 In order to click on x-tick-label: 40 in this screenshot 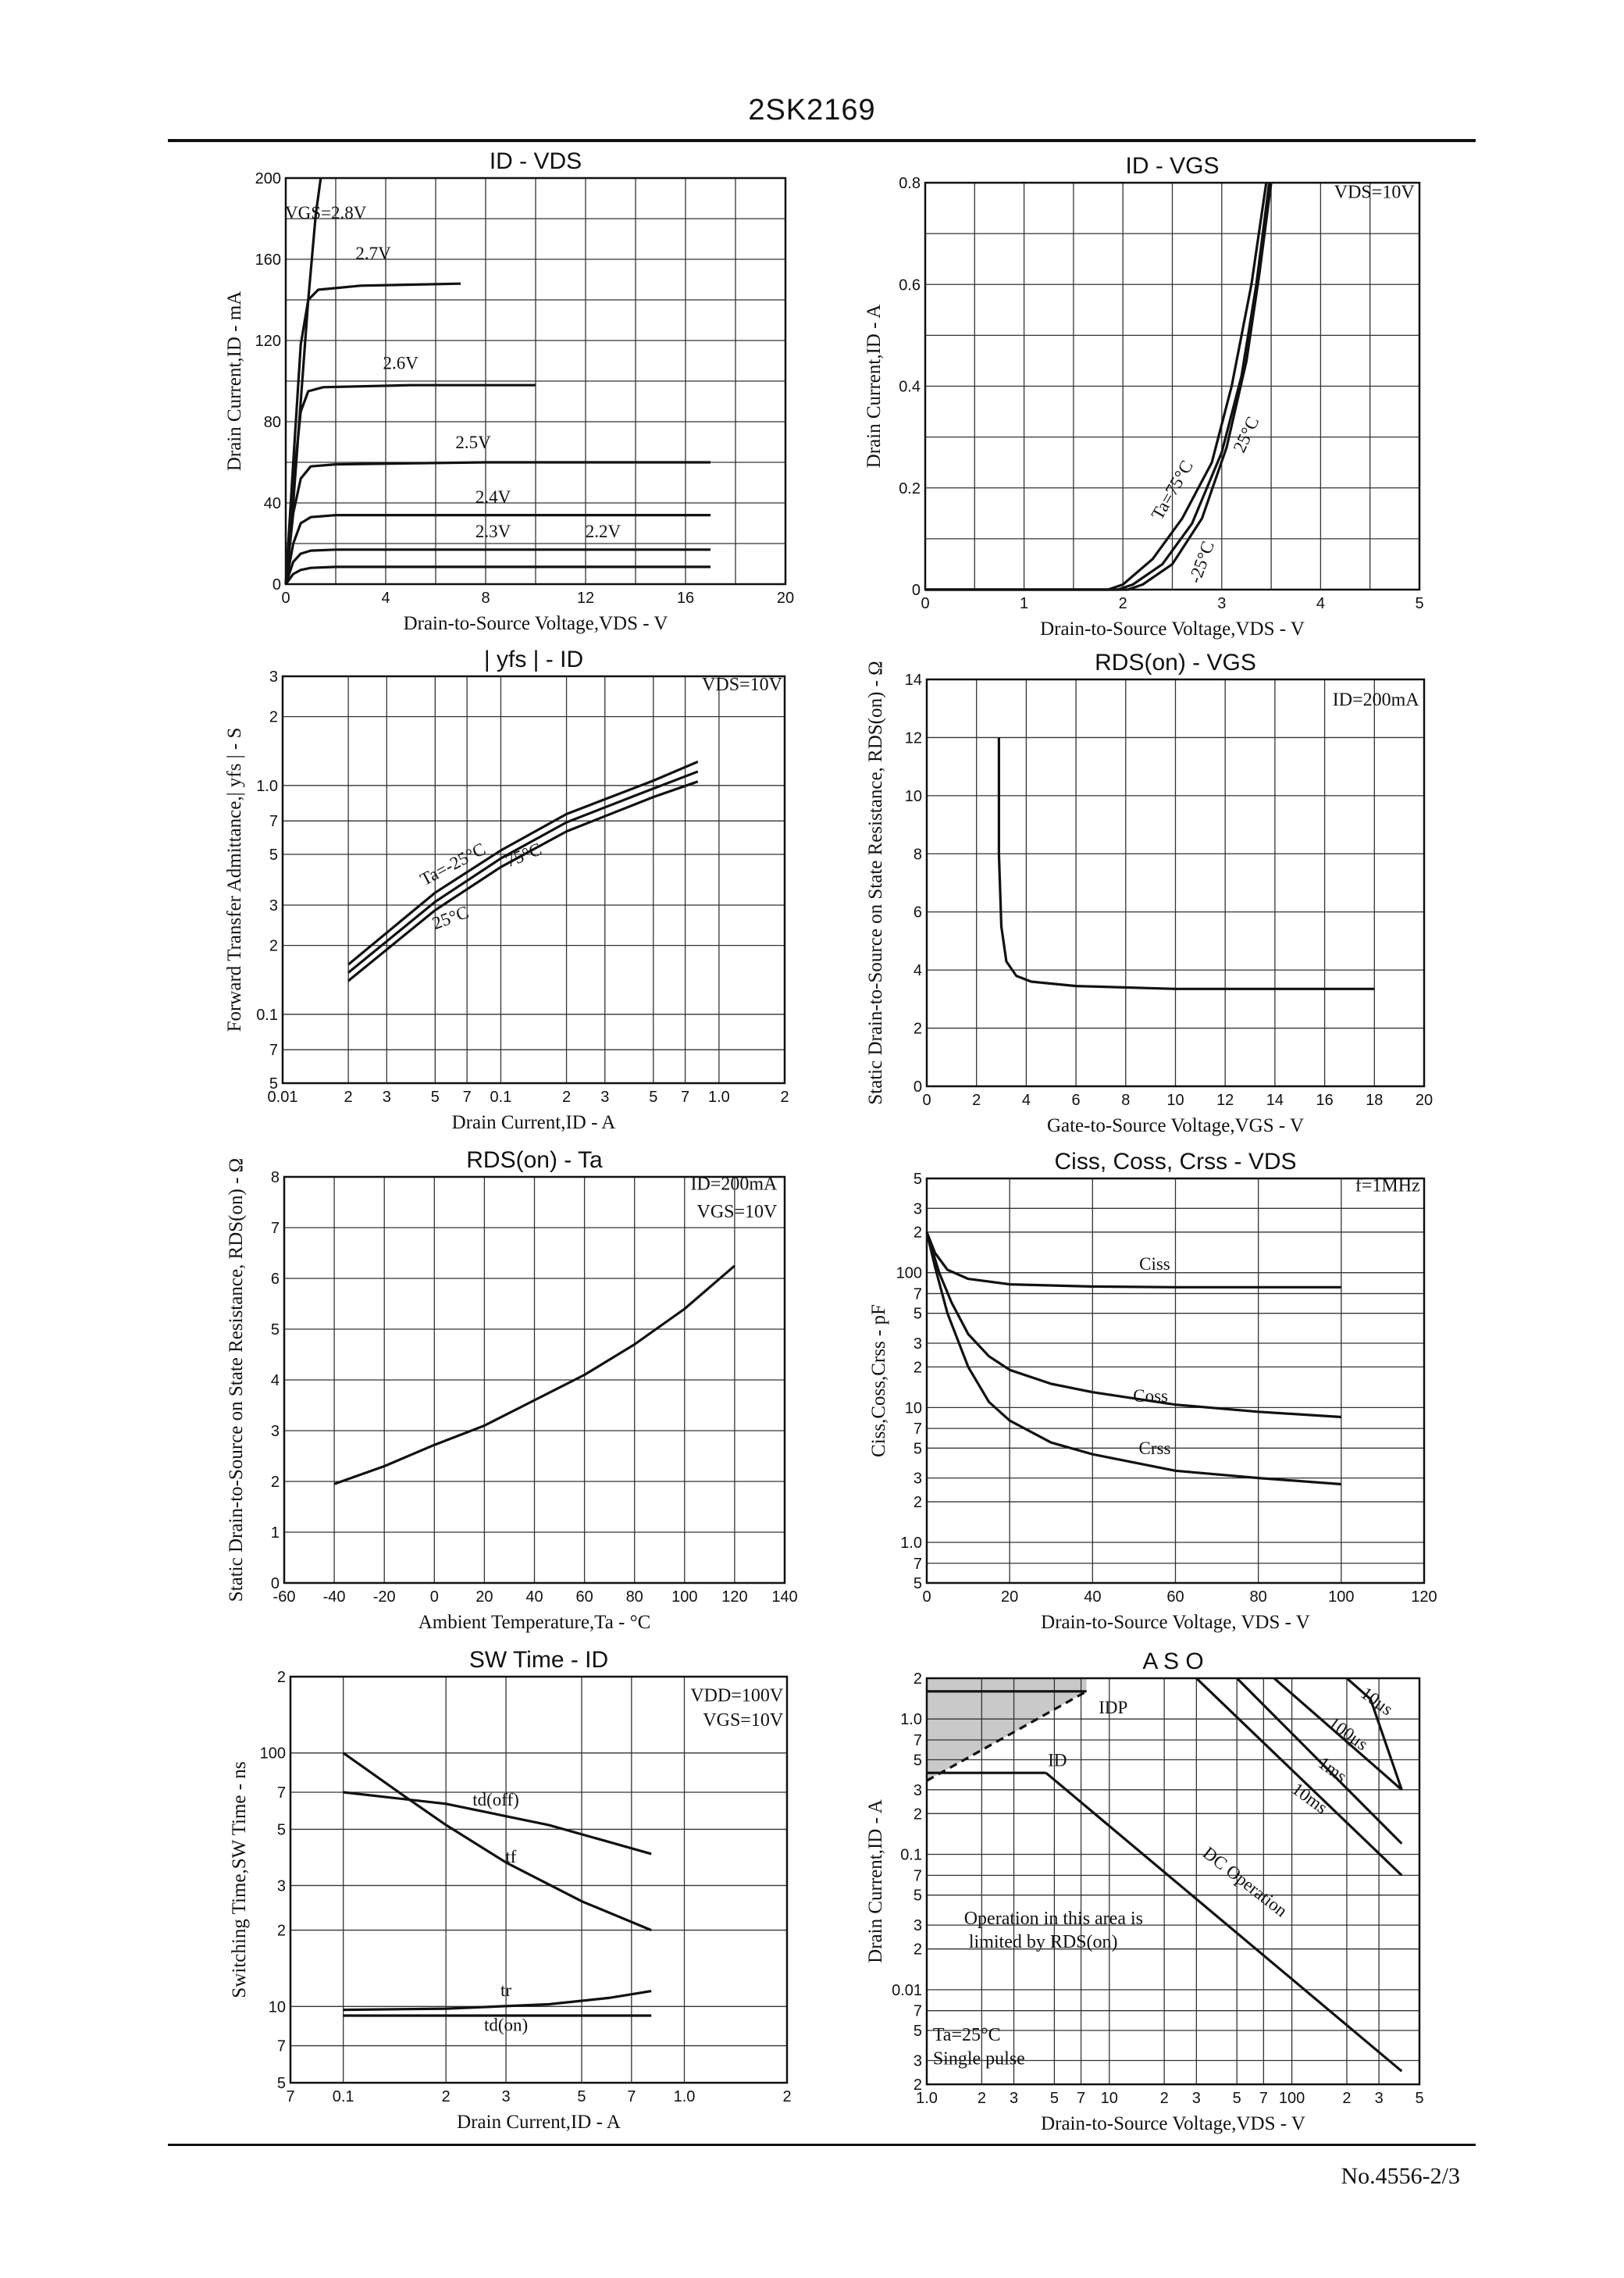, I will do `click(534, 1597)`.